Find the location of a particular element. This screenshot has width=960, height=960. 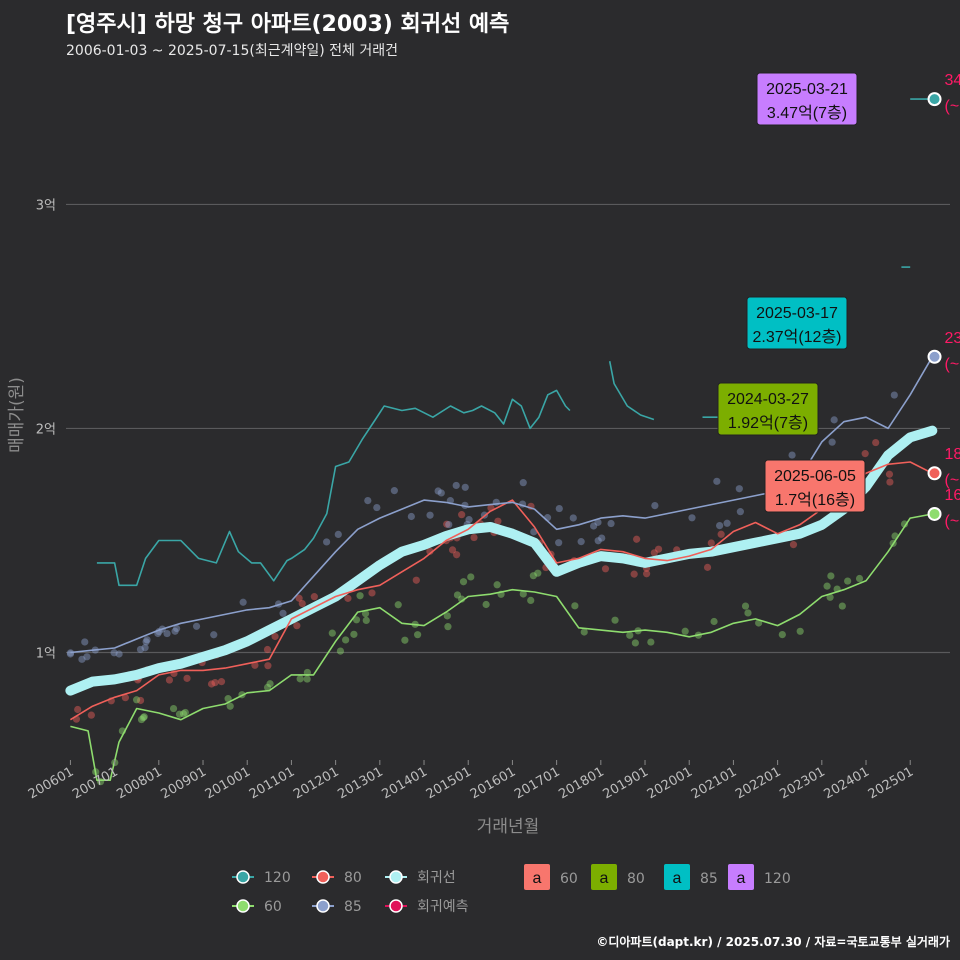

x-tick-label: 202101 is located at coordinates (714, 783).